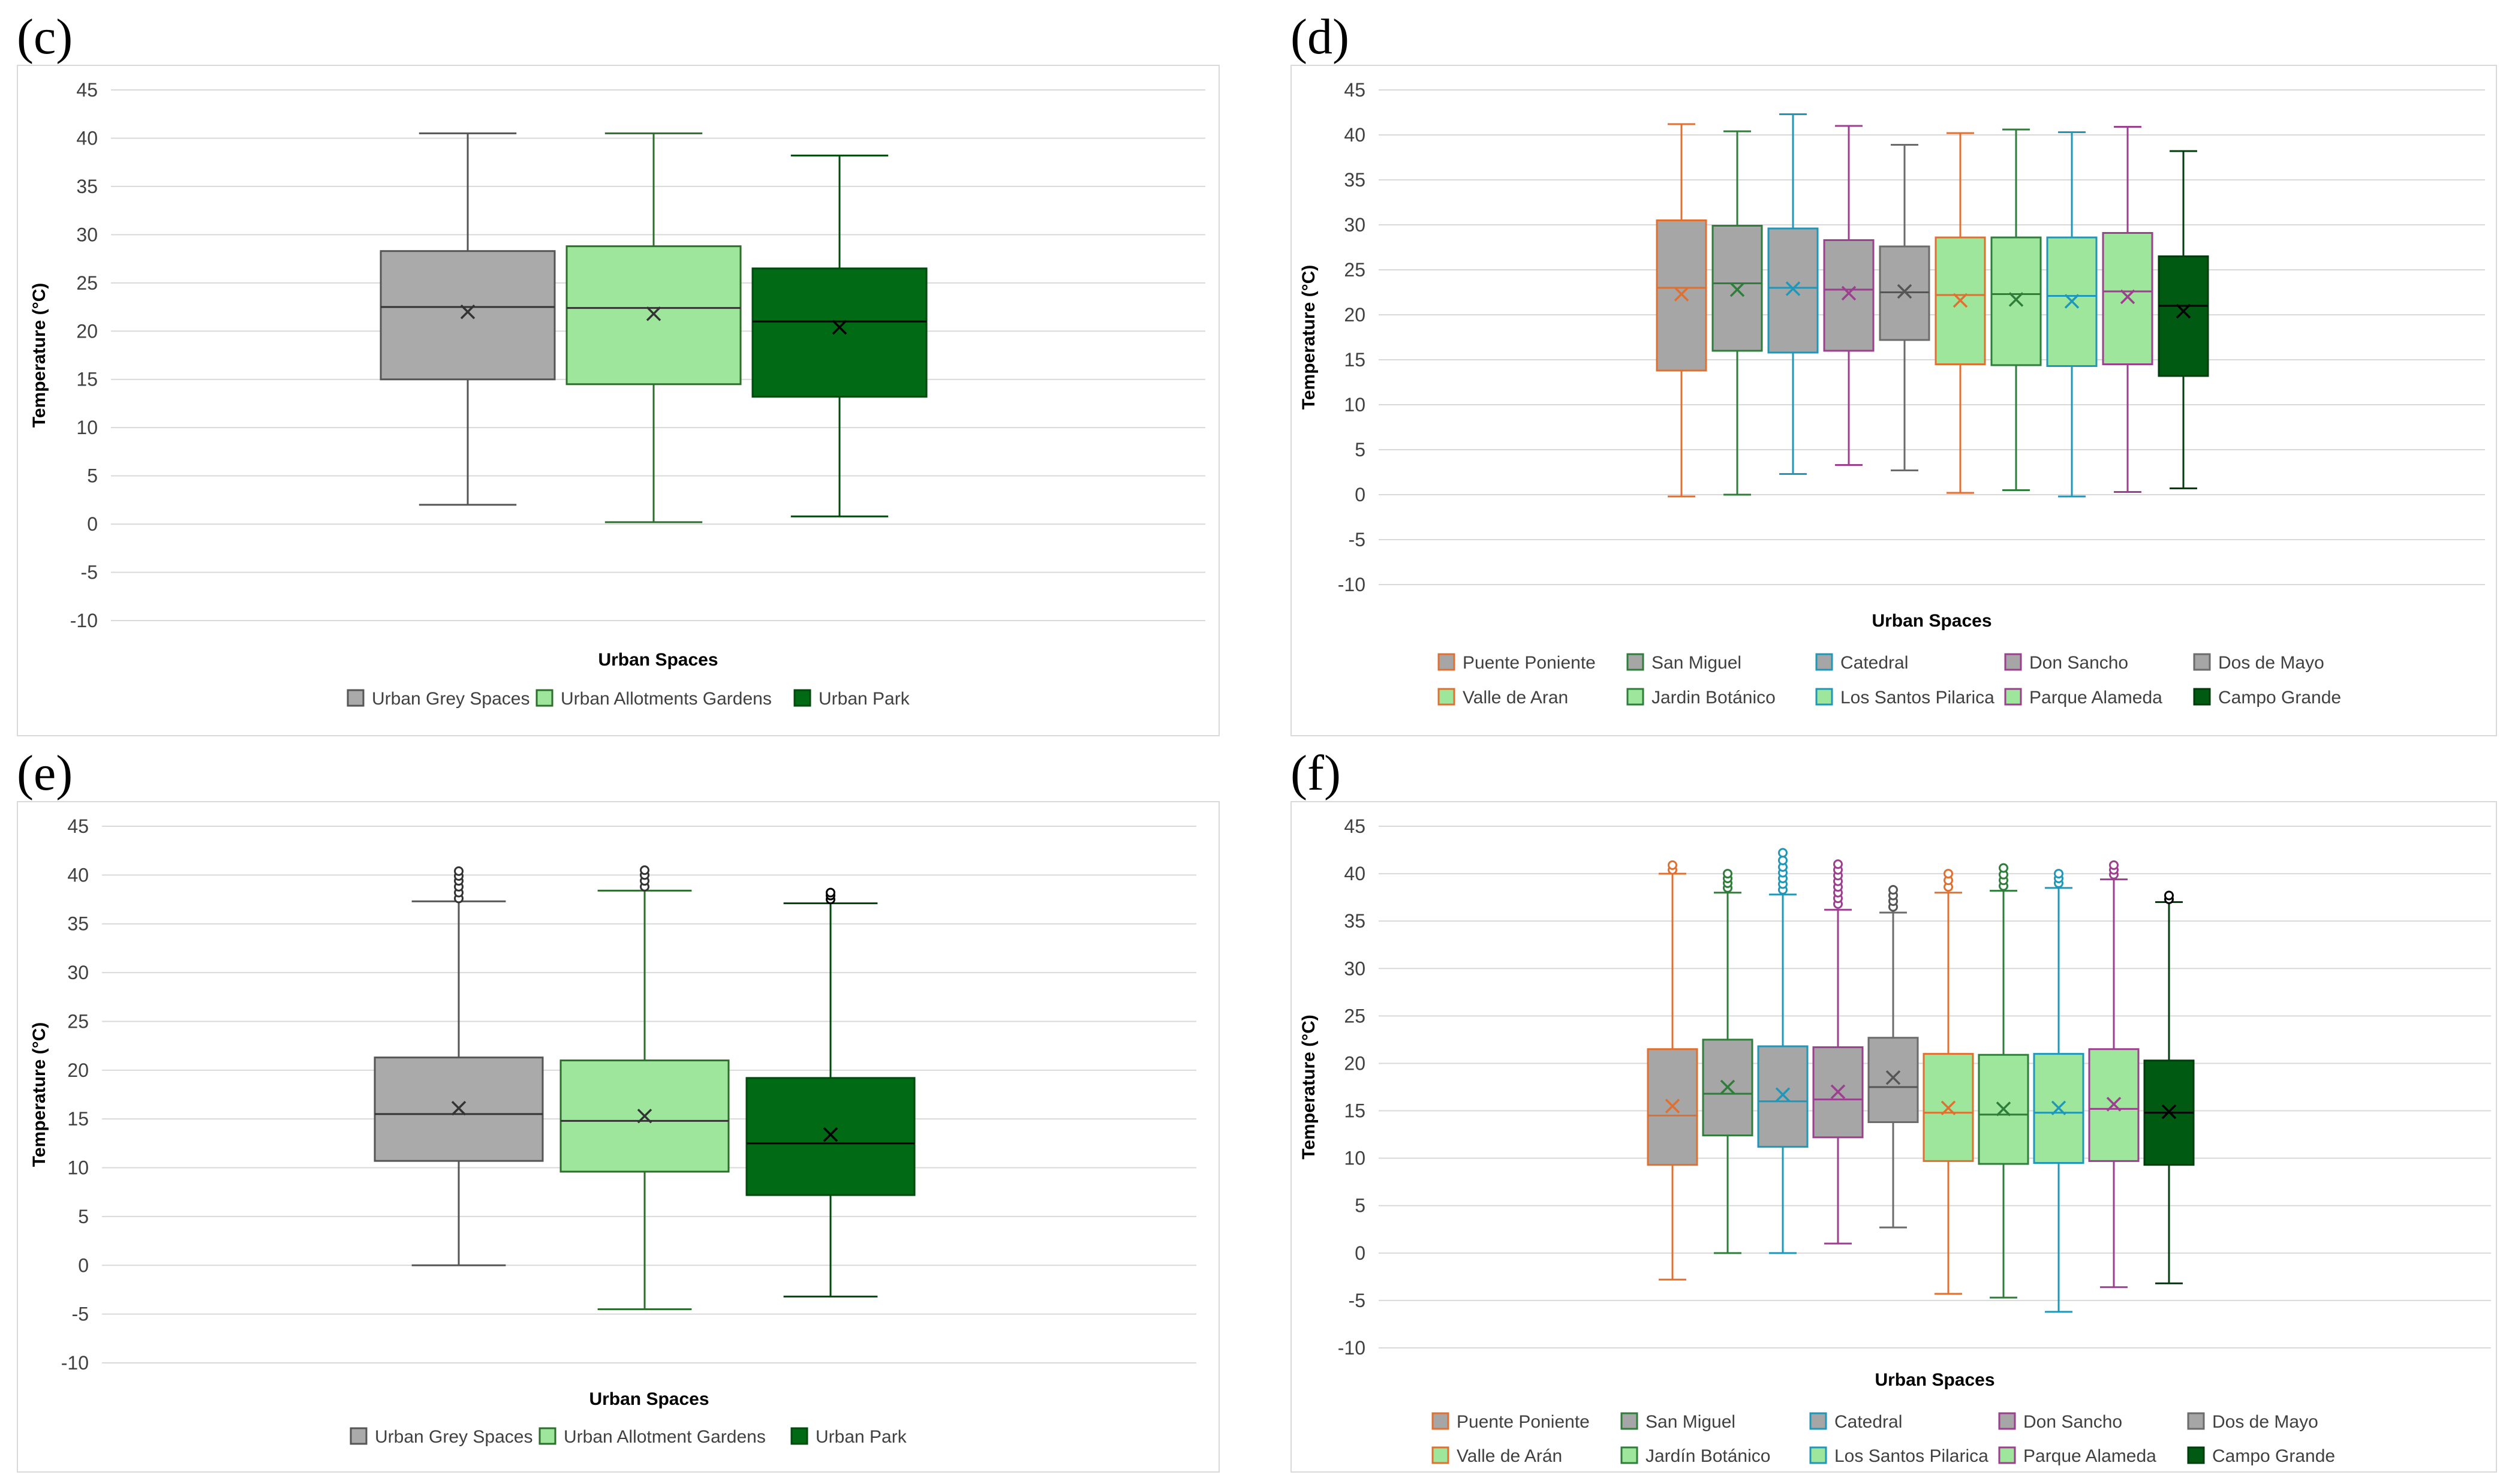 The image size is (2515, 1484). I want to click on y-tick-label: 35, so click(1354, 921).